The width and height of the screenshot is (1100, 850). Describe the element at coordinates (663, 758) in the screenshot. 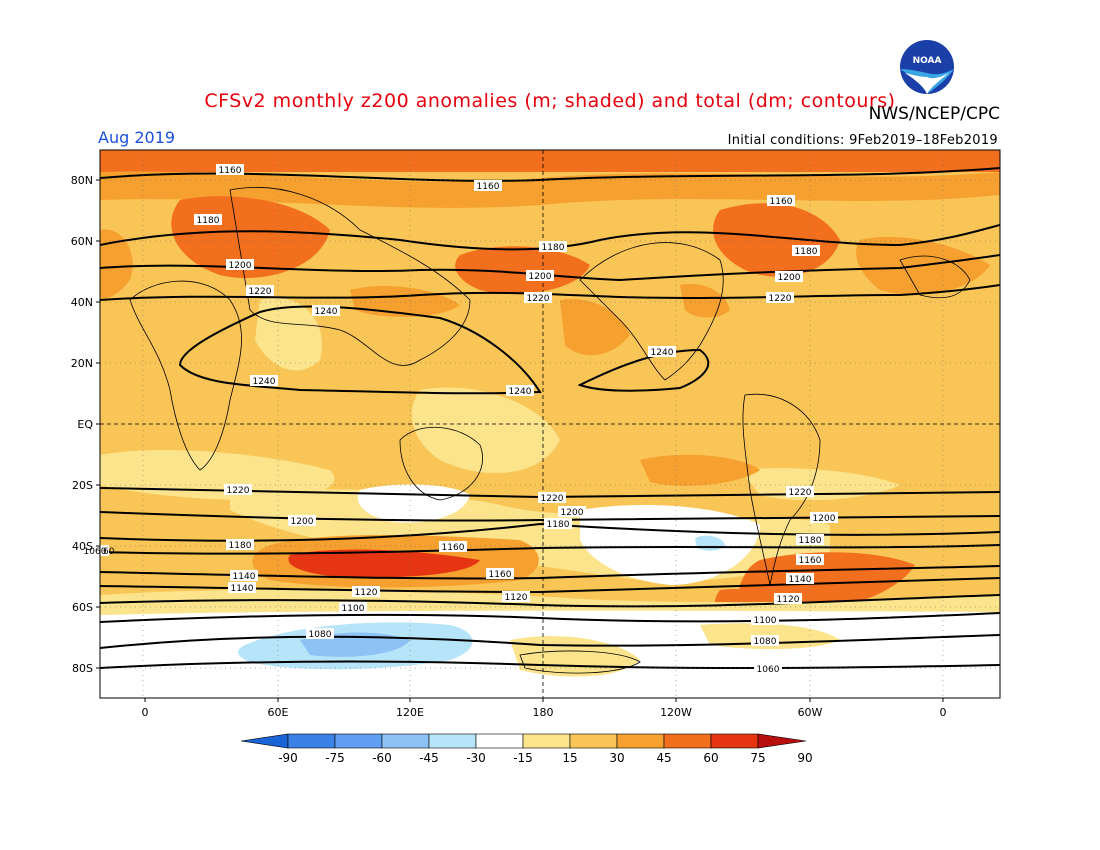

I see `colorbar-tick-label: 45` at that location.